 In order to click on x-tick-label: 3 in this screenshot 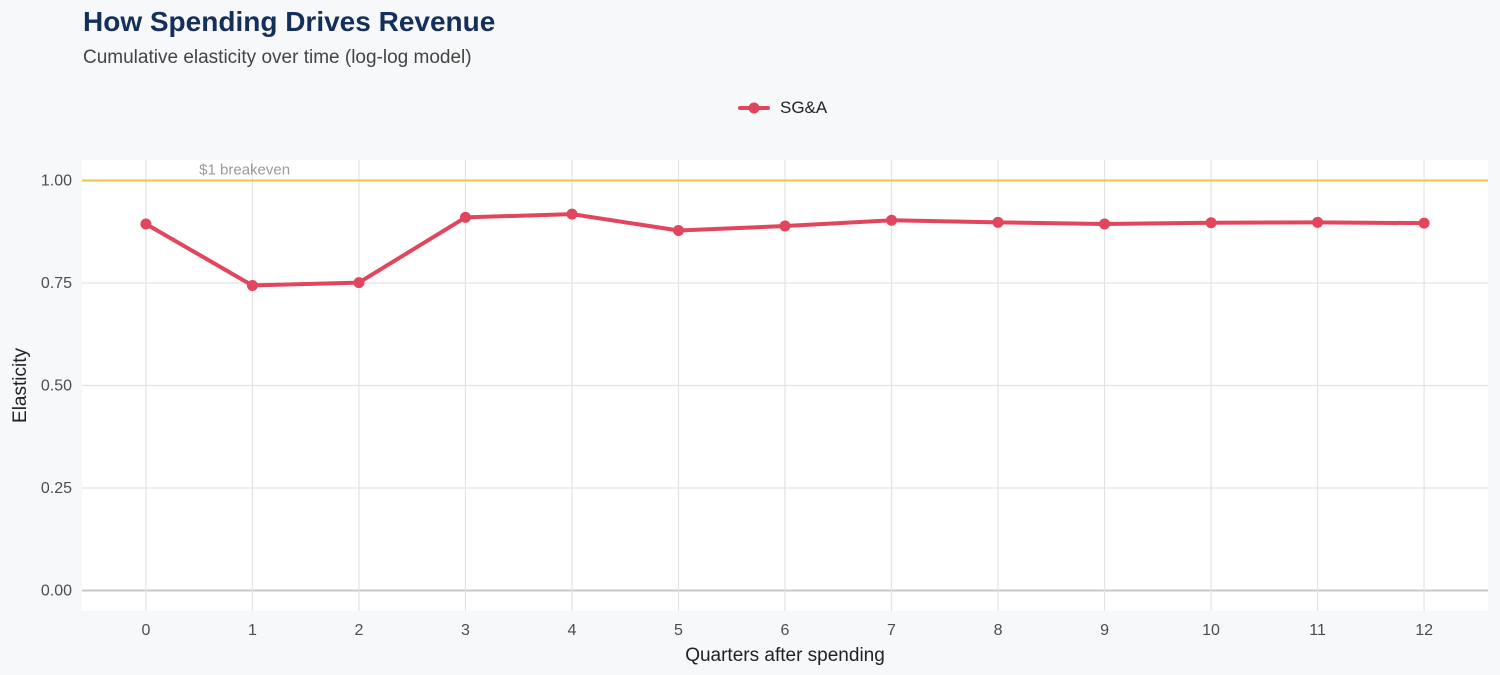, I will do `click(465, 630)`.